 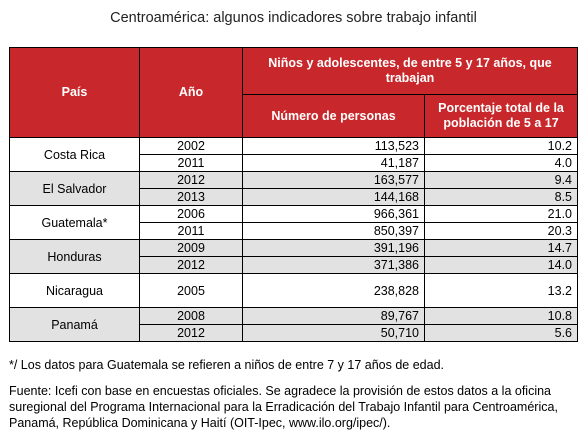 I want to click on country-cell: Costa Rica, so click(x=74, y=154).